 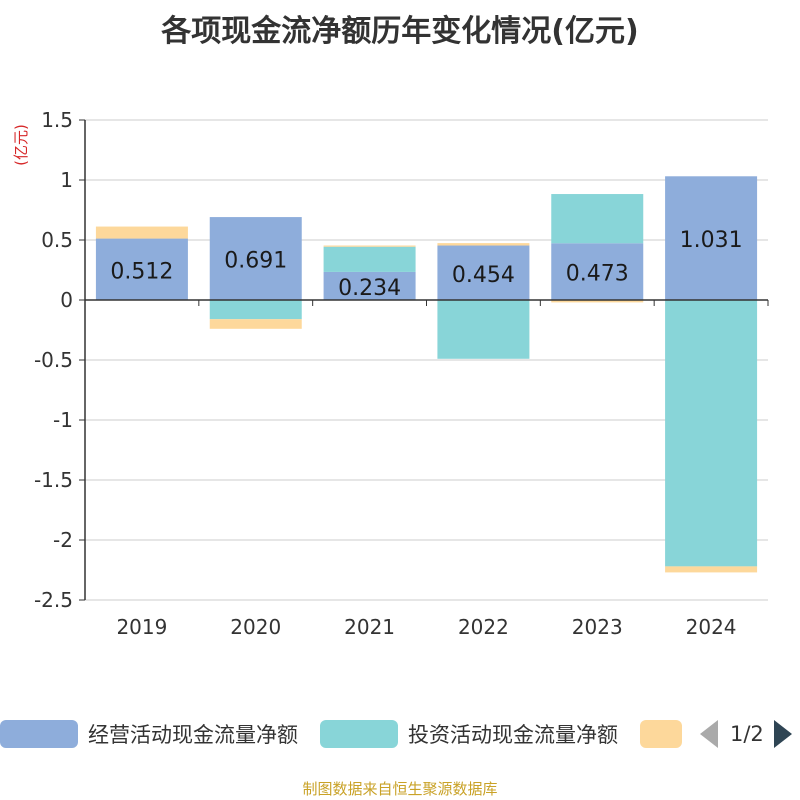 I want to click on data-label: 0.691, so click(x=255, y=261).